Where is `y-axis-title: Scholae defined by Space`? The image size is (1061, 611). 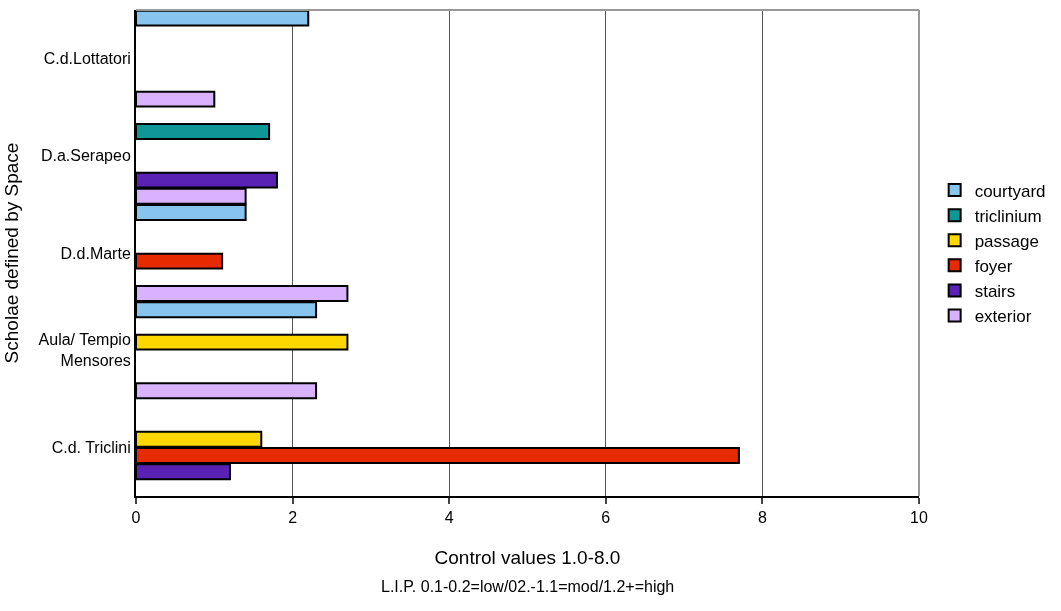 y-axis-title: Scholae defined by Space is located at coordinates (11, 253).